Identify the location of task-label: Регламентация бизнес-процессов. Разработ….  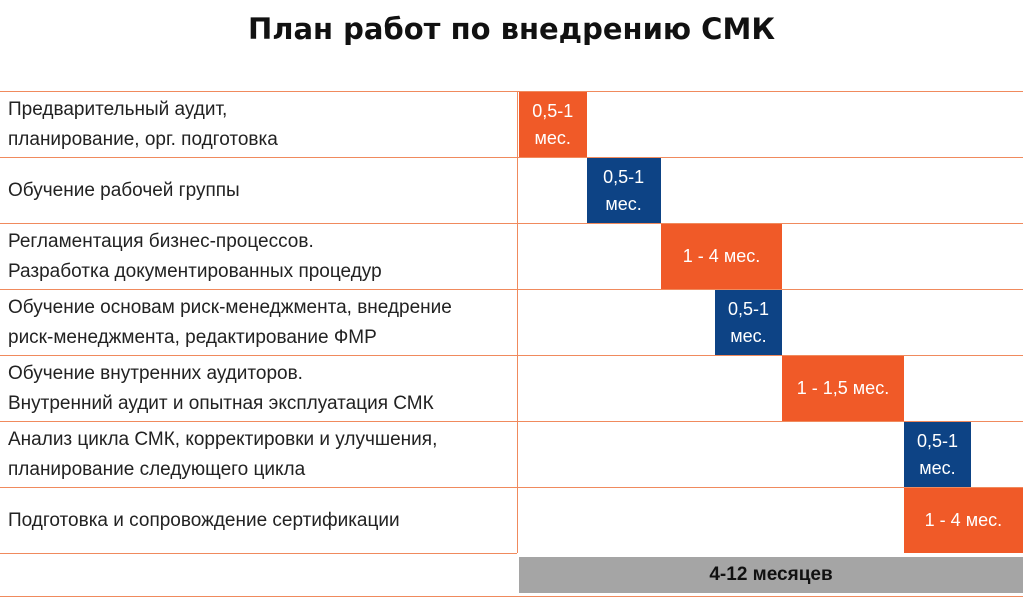
(195, 256).